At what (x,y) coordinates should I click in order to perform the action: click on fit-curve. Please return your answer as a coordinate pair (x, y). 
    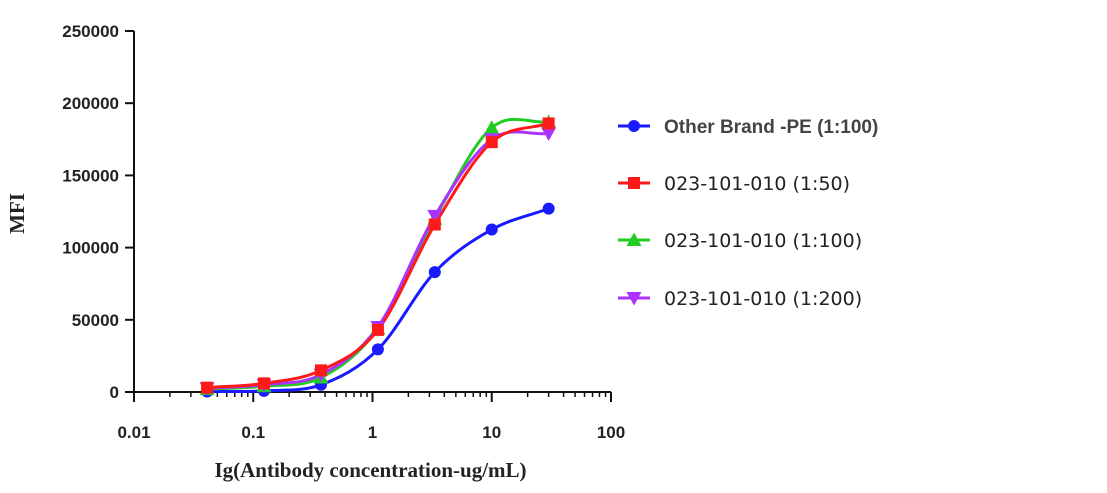
    Looking at the image, I should click on (378, 300).